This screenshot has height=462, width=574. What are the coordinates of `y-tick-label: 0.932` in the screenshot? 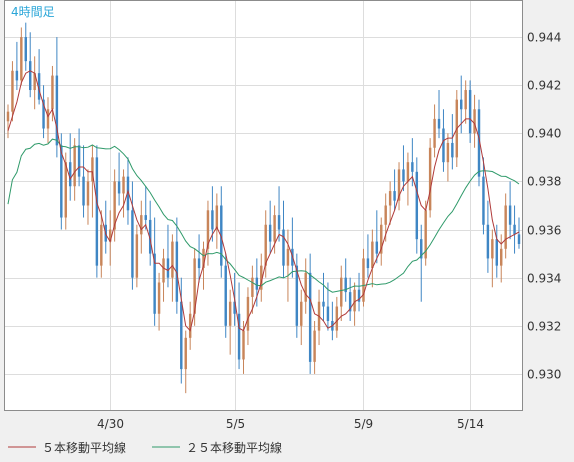 It's located at (544, 327).